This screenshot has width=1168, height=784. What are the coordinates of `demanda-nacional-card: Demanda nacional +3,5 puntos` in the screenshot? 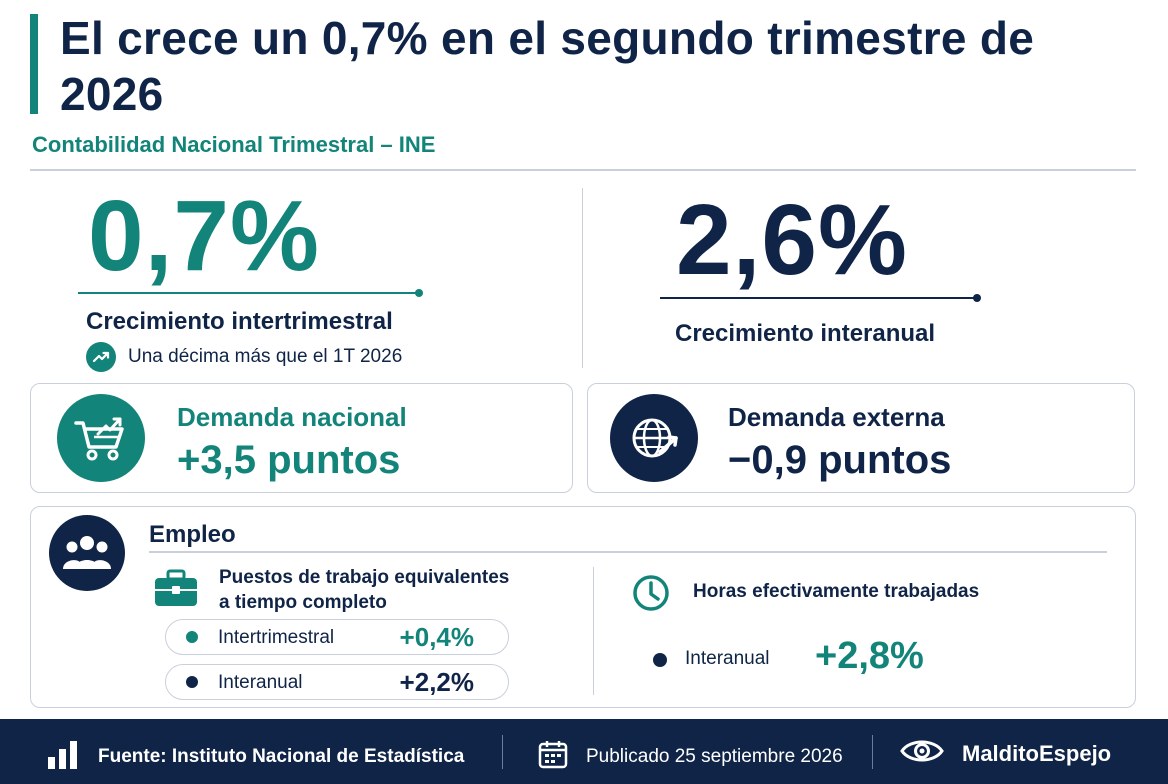 It's located at (301, 438).